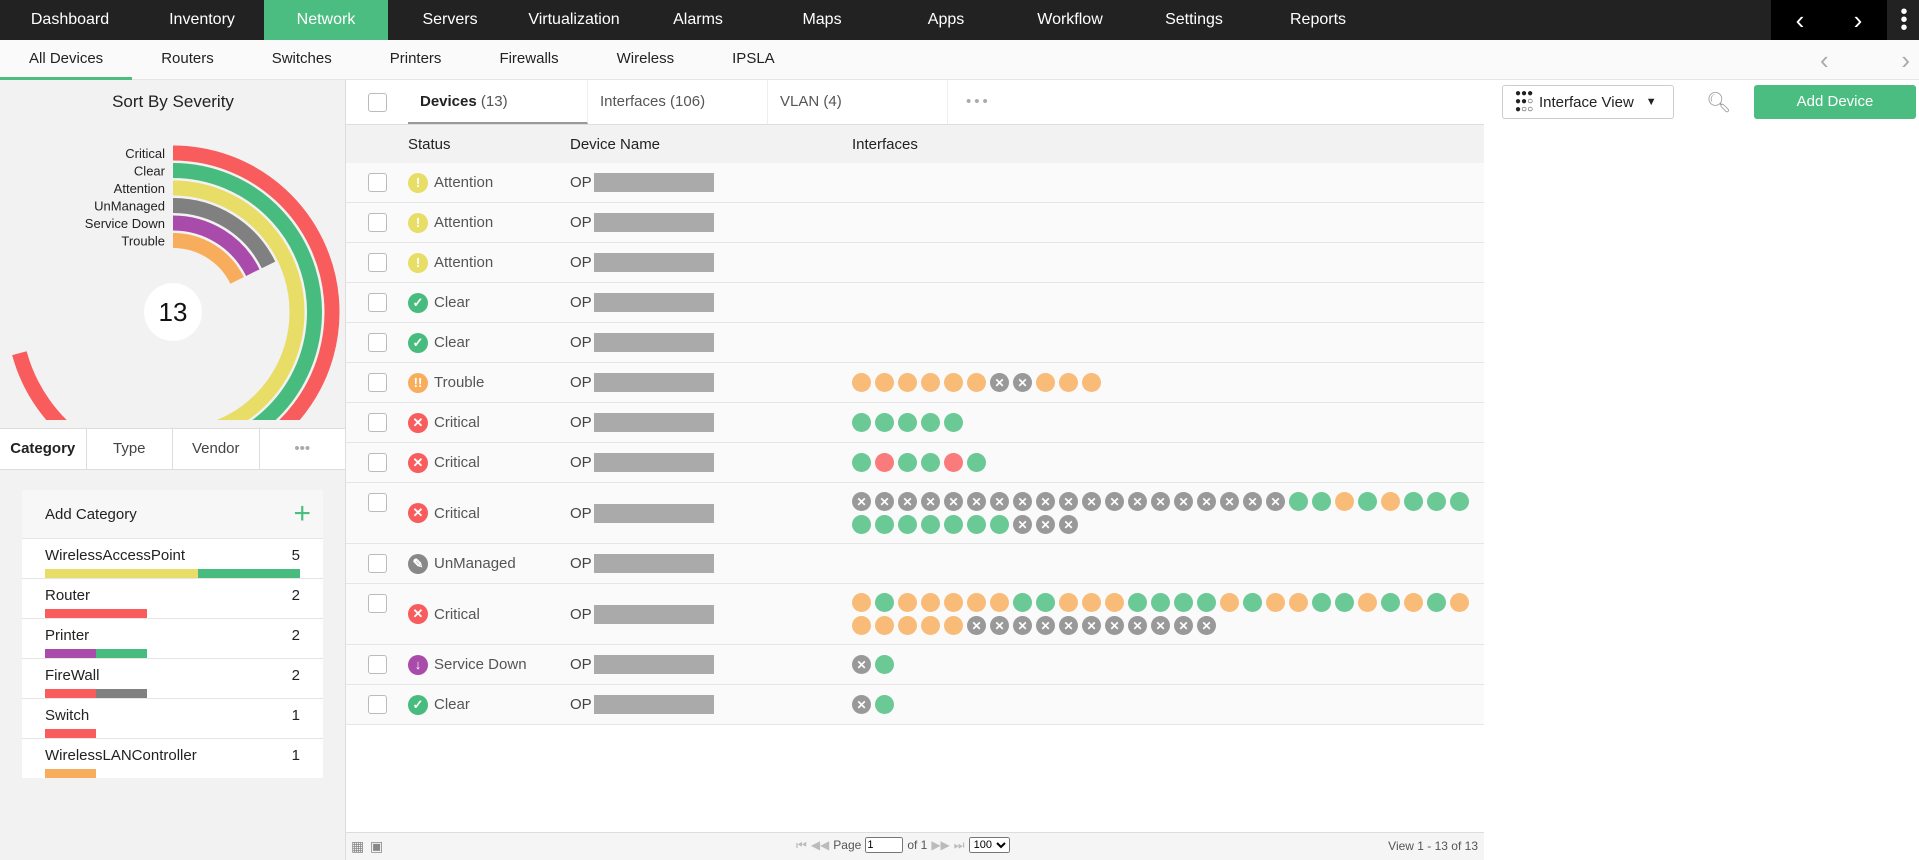  Describe the element at coordinates (915, 705) in the screenshot. I see `table-row: ✓ Clear OP ✕` at that location.